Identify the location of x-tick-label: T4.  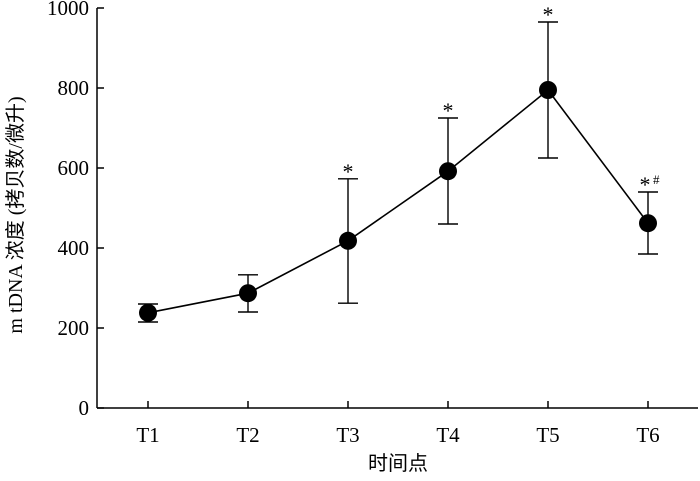
(448, 435).